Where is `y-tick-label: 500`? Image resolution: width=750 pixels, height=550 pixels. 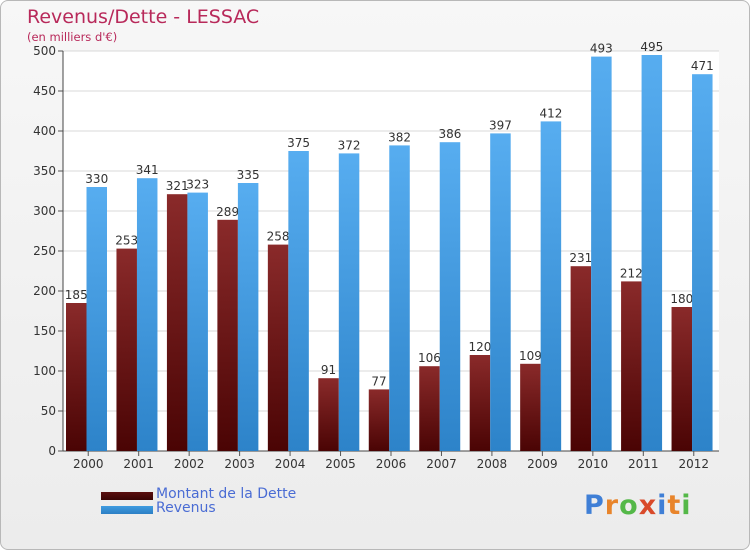 y-tick-label: 500 is located at coordinates (44, 51).